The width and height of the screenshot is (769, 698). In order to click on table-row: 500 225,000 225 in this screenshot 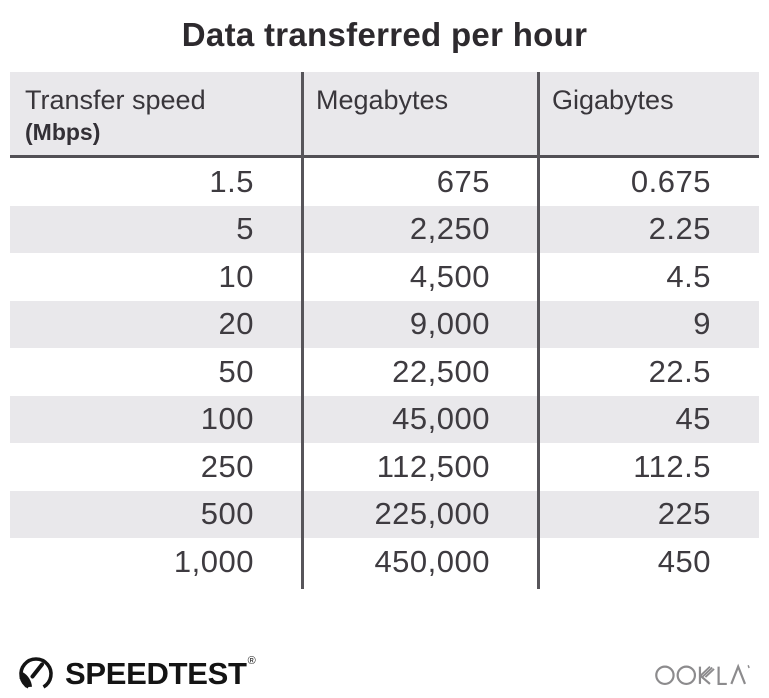, I will do `click(384, 514)`.